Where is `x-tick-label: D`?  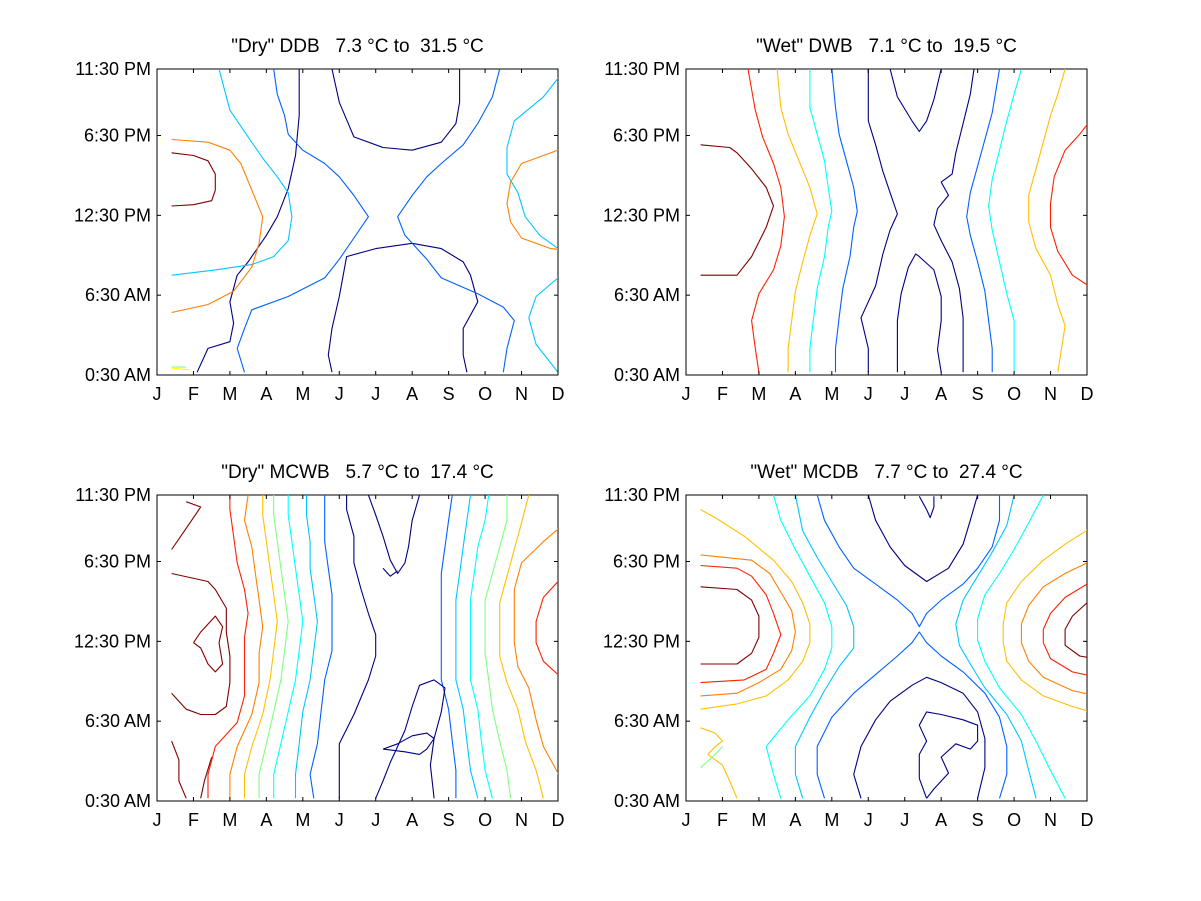 x-tick-label: D is located at coordinates (558, 394).